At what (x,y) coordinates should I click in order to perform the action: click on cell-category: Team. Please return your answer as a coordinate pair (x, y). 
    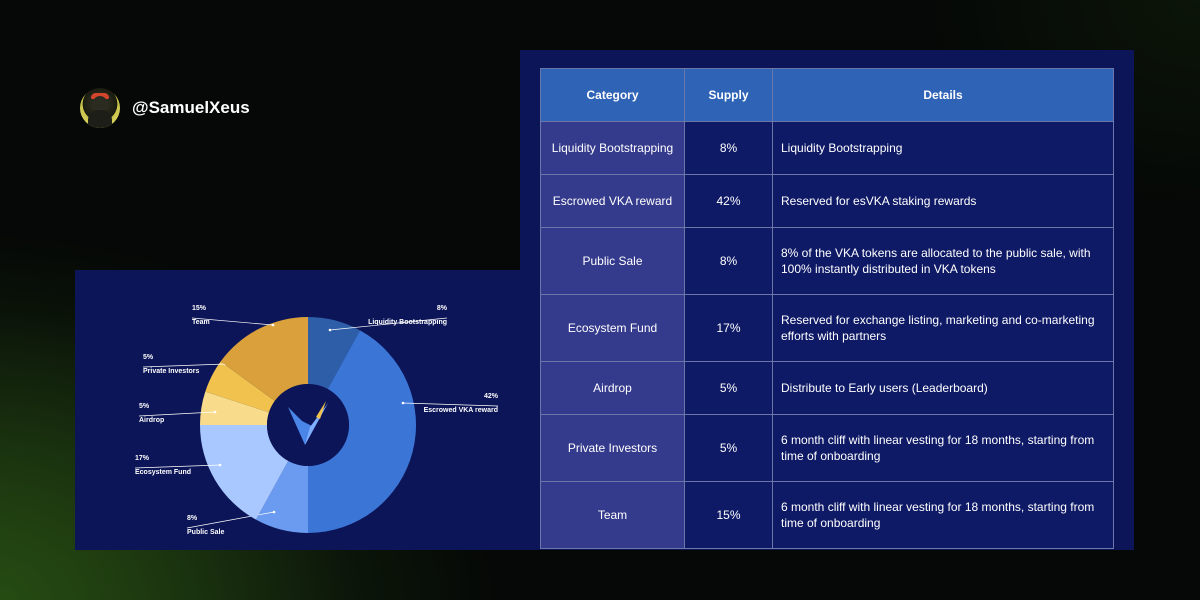
    Looking at the image, I should click on (612, 515).